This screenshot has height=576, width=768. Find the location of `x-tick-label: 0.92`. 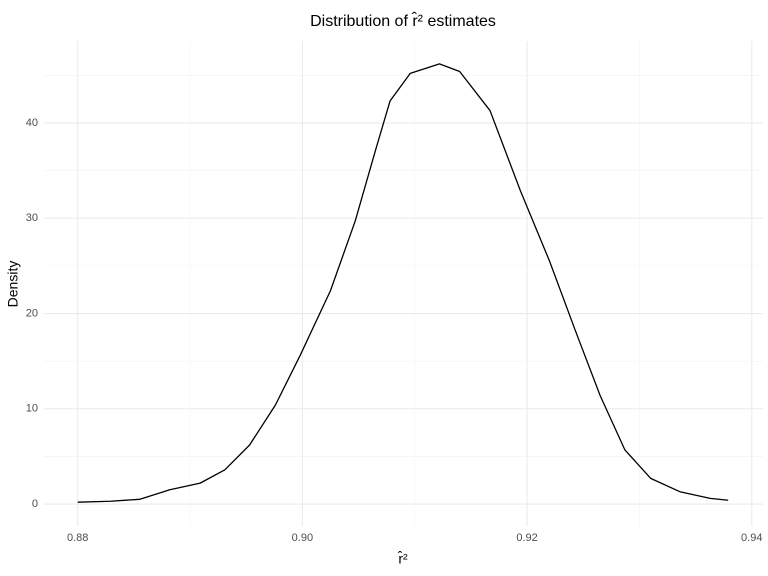

x-tick-label: 0.92 is located at coordinates (526, 538).